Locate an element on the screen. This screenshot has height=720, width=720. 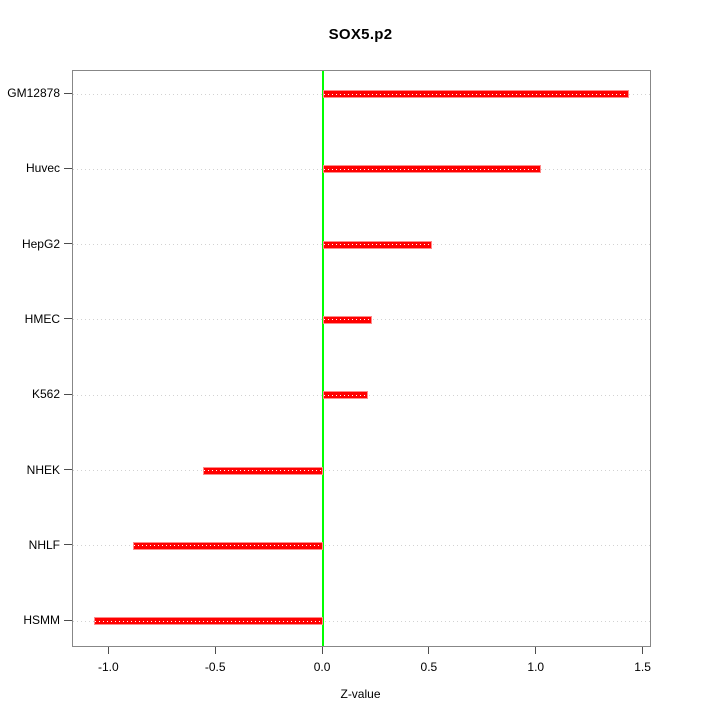
y-tick-label: HSMM is located at coordinates (41, 620).